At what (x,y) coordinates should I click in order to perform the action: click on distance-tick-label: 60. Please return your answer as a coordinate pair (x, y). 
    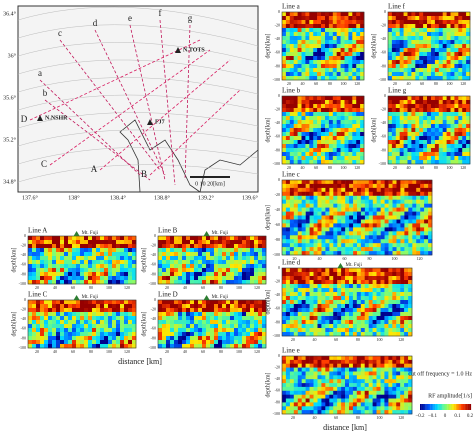
    Looking at the image, I should click on (73, 351).